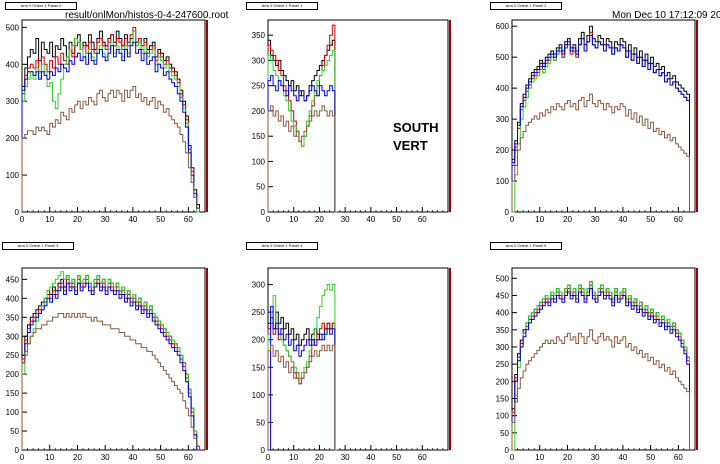  I want to click on vert-label: VERT, so click(410, 145).